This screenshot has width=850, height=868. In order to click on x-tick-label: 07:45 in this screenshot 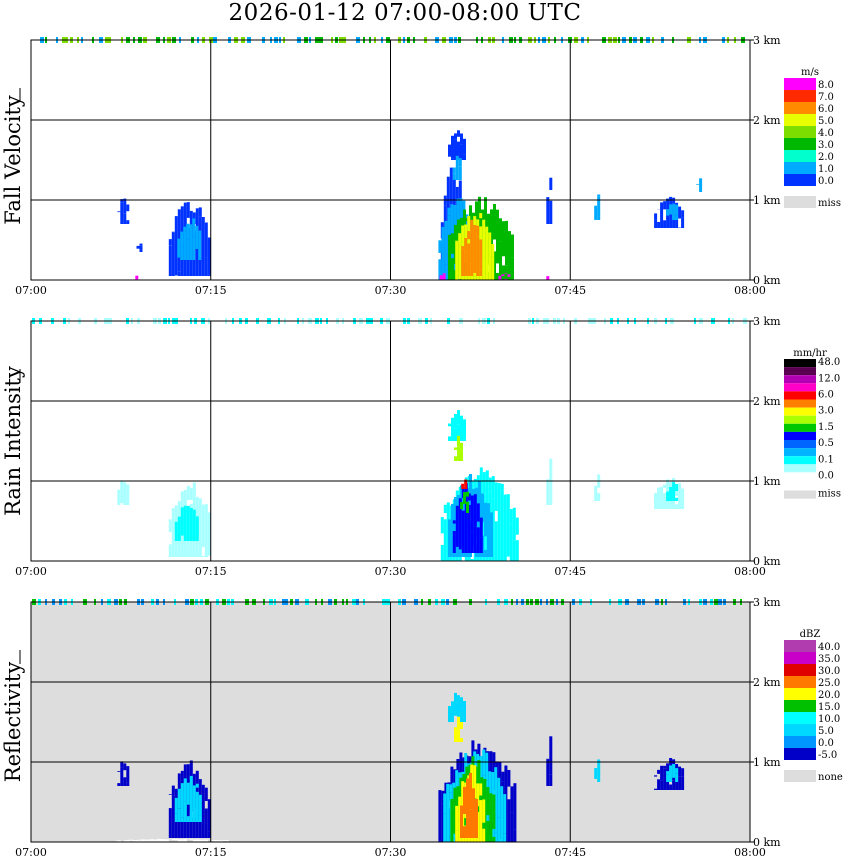, I will do `click(570, 290)`.